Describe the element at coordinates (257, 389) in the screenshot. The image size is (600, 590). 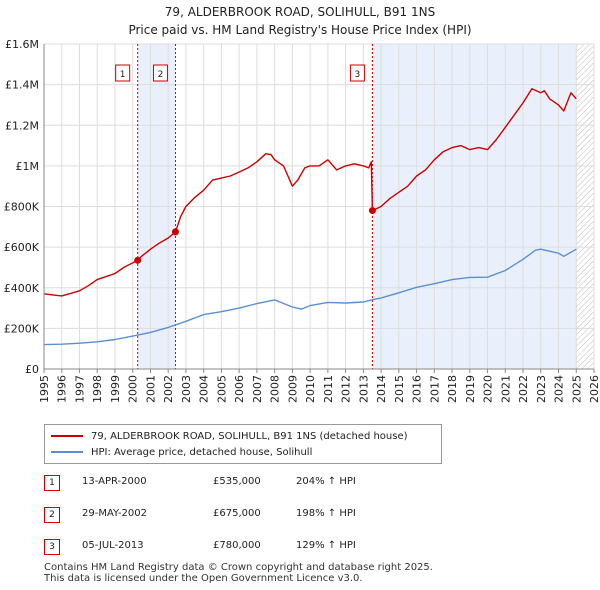
I see `x-tick-label: 2007` at that location.